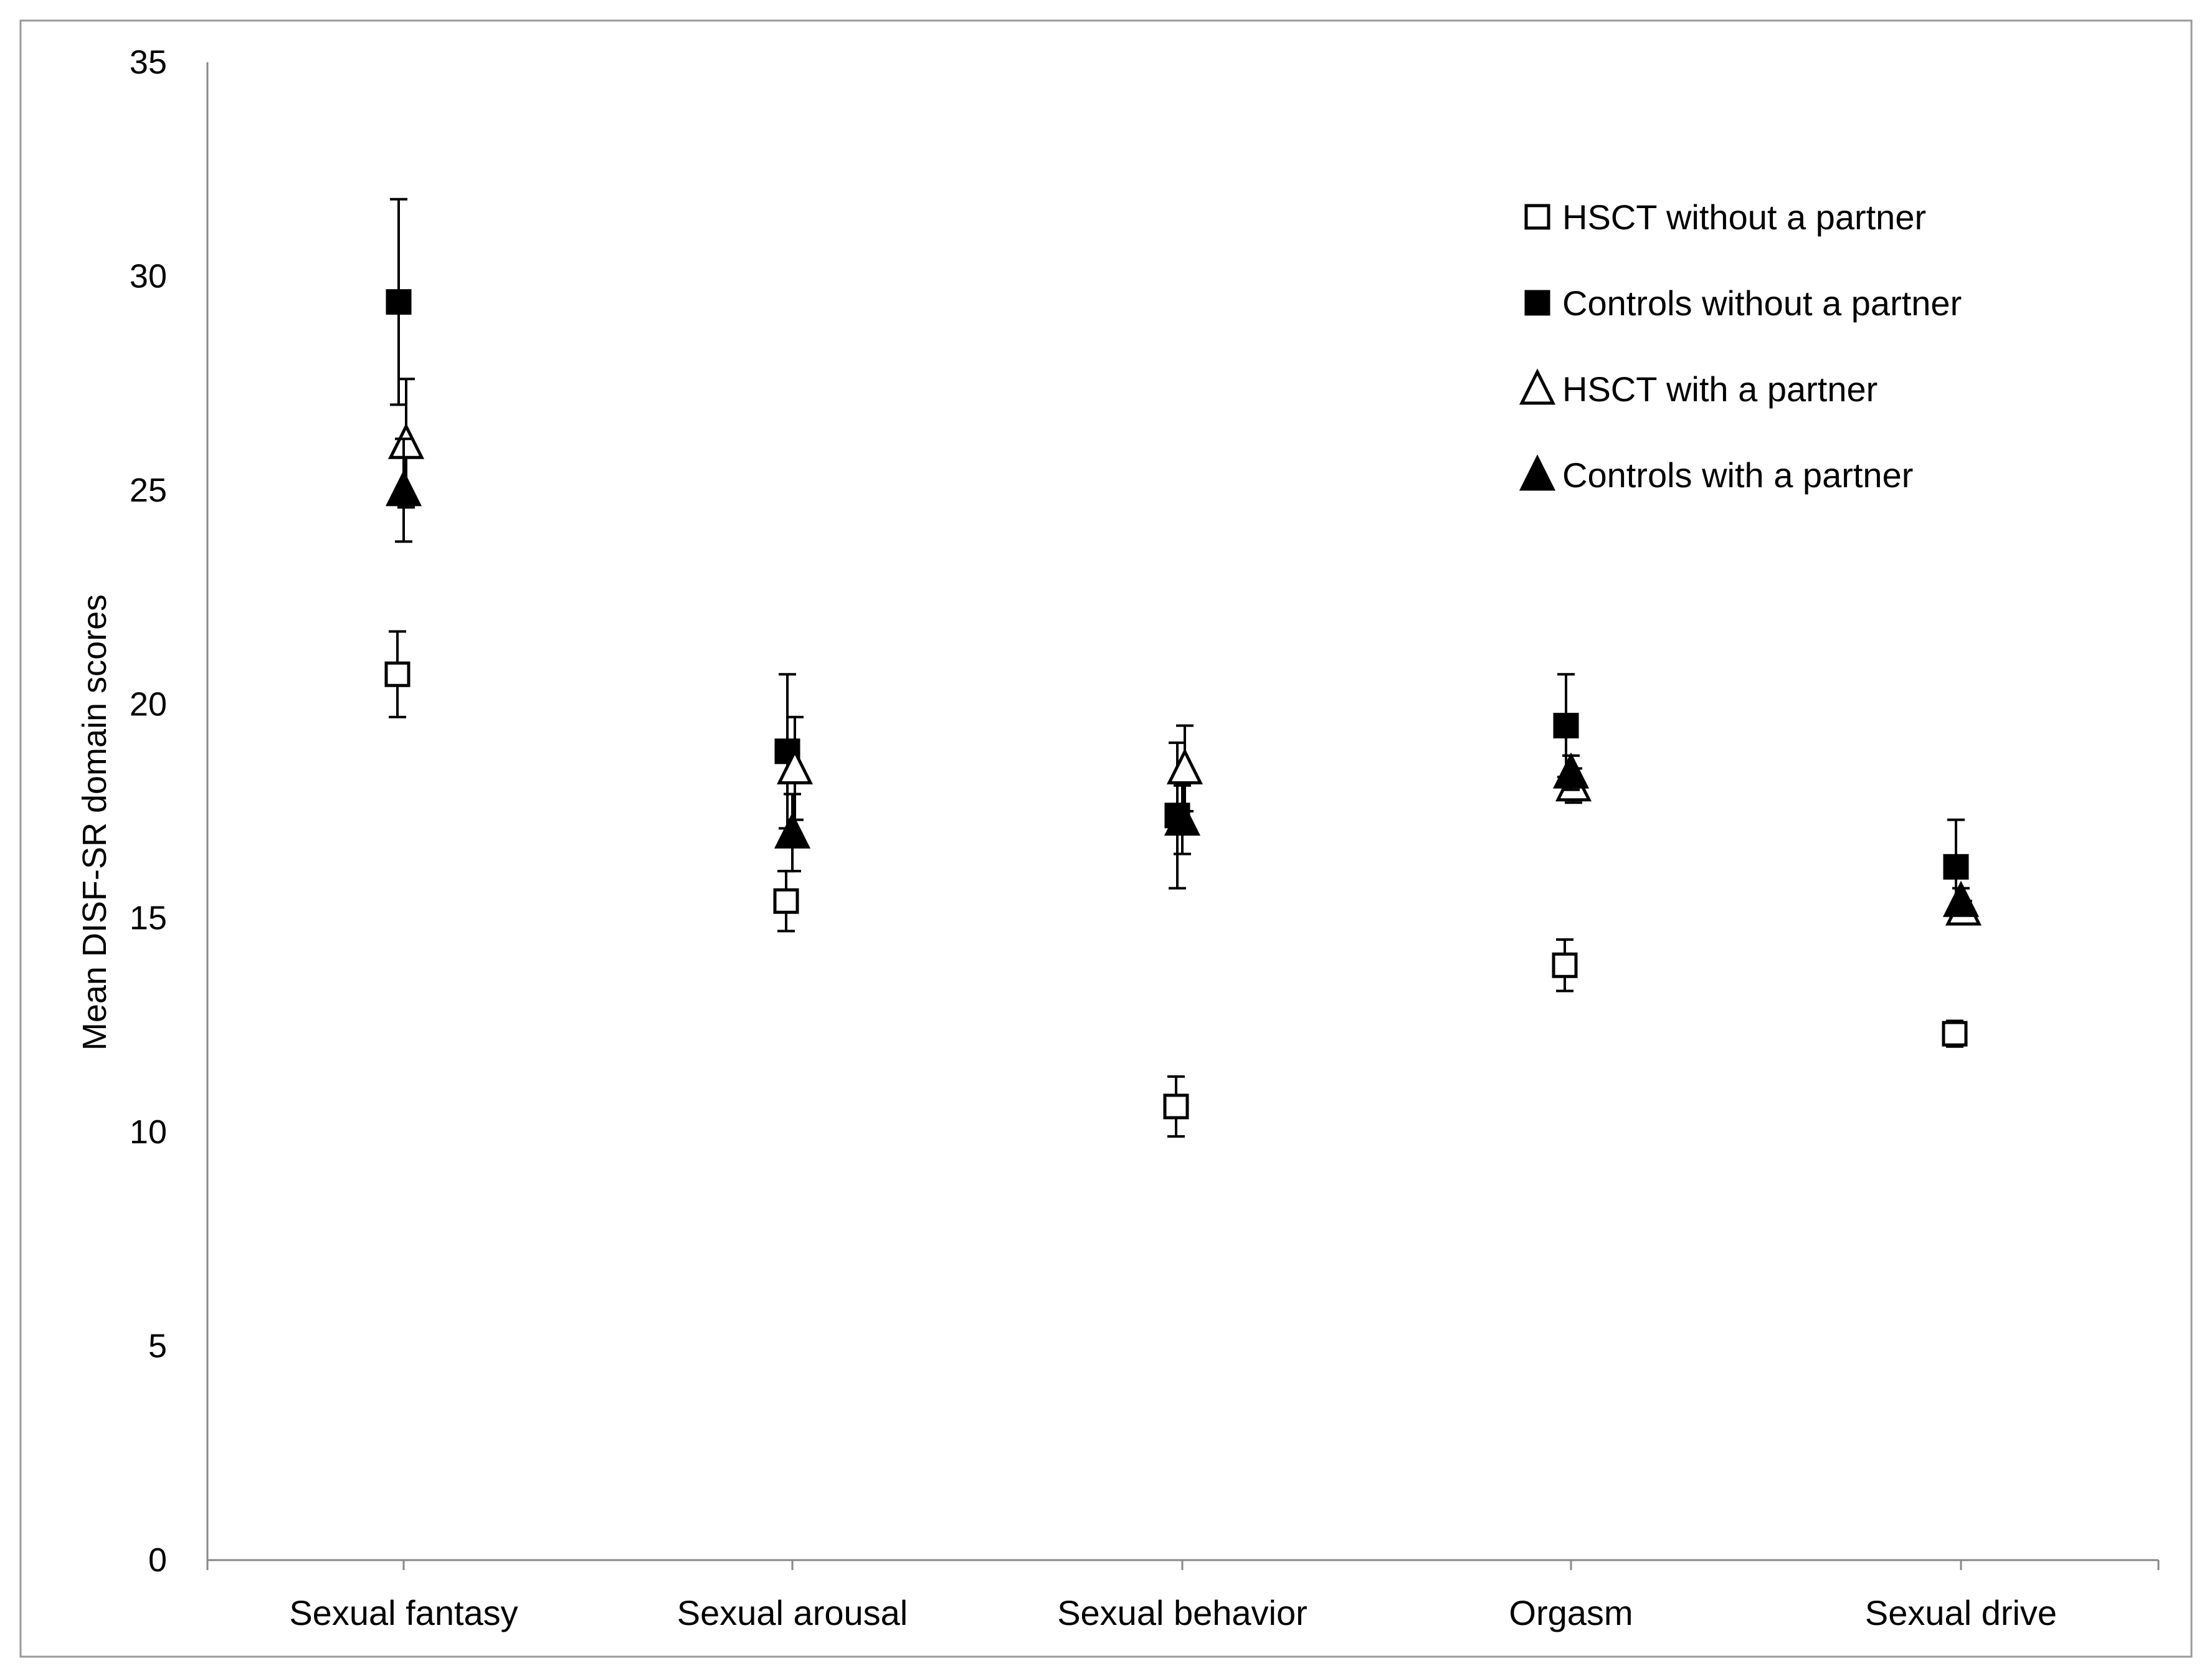  I want to click on y-tick-label: 30, so click(148, 276).